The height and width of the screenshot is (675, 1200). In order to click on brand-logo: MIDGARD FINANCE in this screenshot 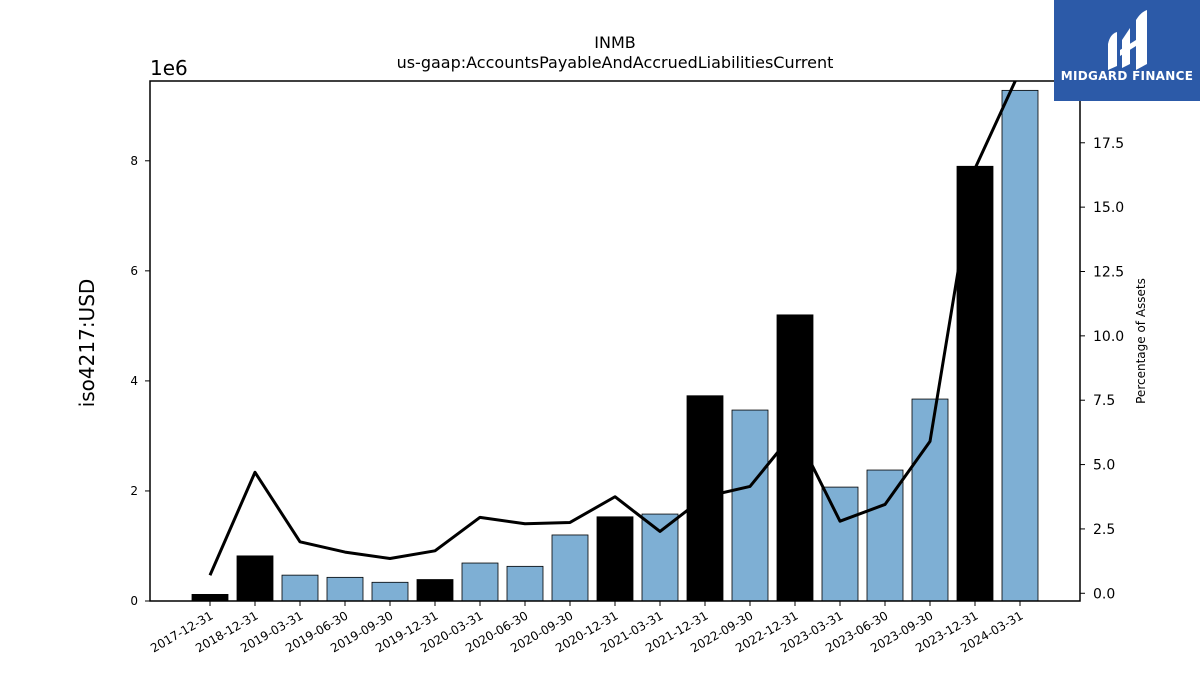, I will do `click(1127, 50)`.